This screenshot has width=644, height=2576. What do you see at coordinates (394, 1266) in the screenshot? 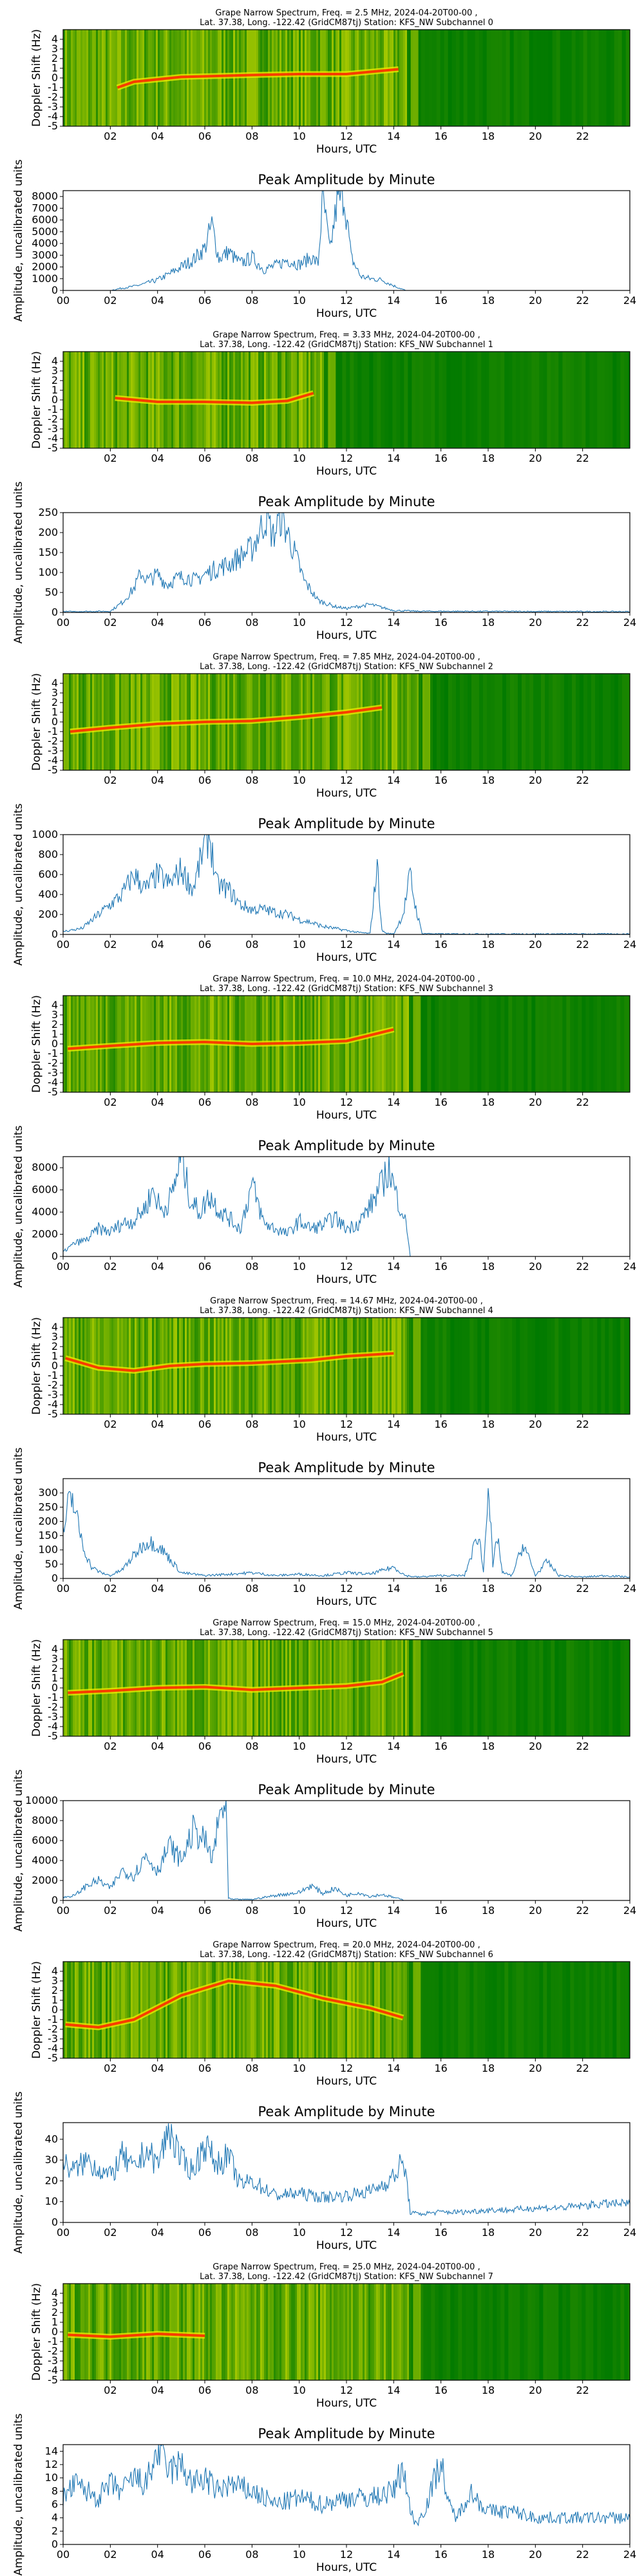
I see `amplitude-x-tick-label: 14` at bounding box center [394, 1266].